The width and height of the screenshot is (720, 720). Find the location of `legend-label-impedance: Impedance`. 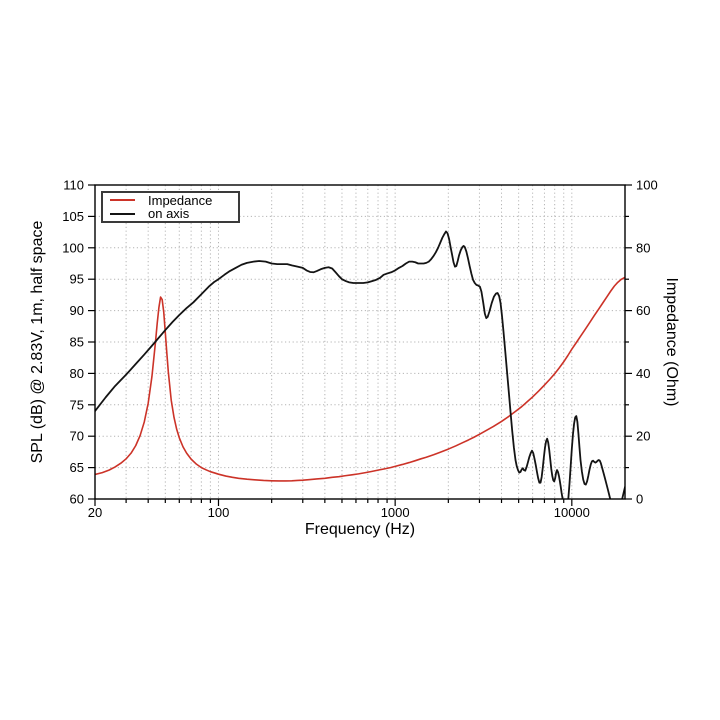

legend-label-impedance: Impedance is located at coordinates (180, 200).